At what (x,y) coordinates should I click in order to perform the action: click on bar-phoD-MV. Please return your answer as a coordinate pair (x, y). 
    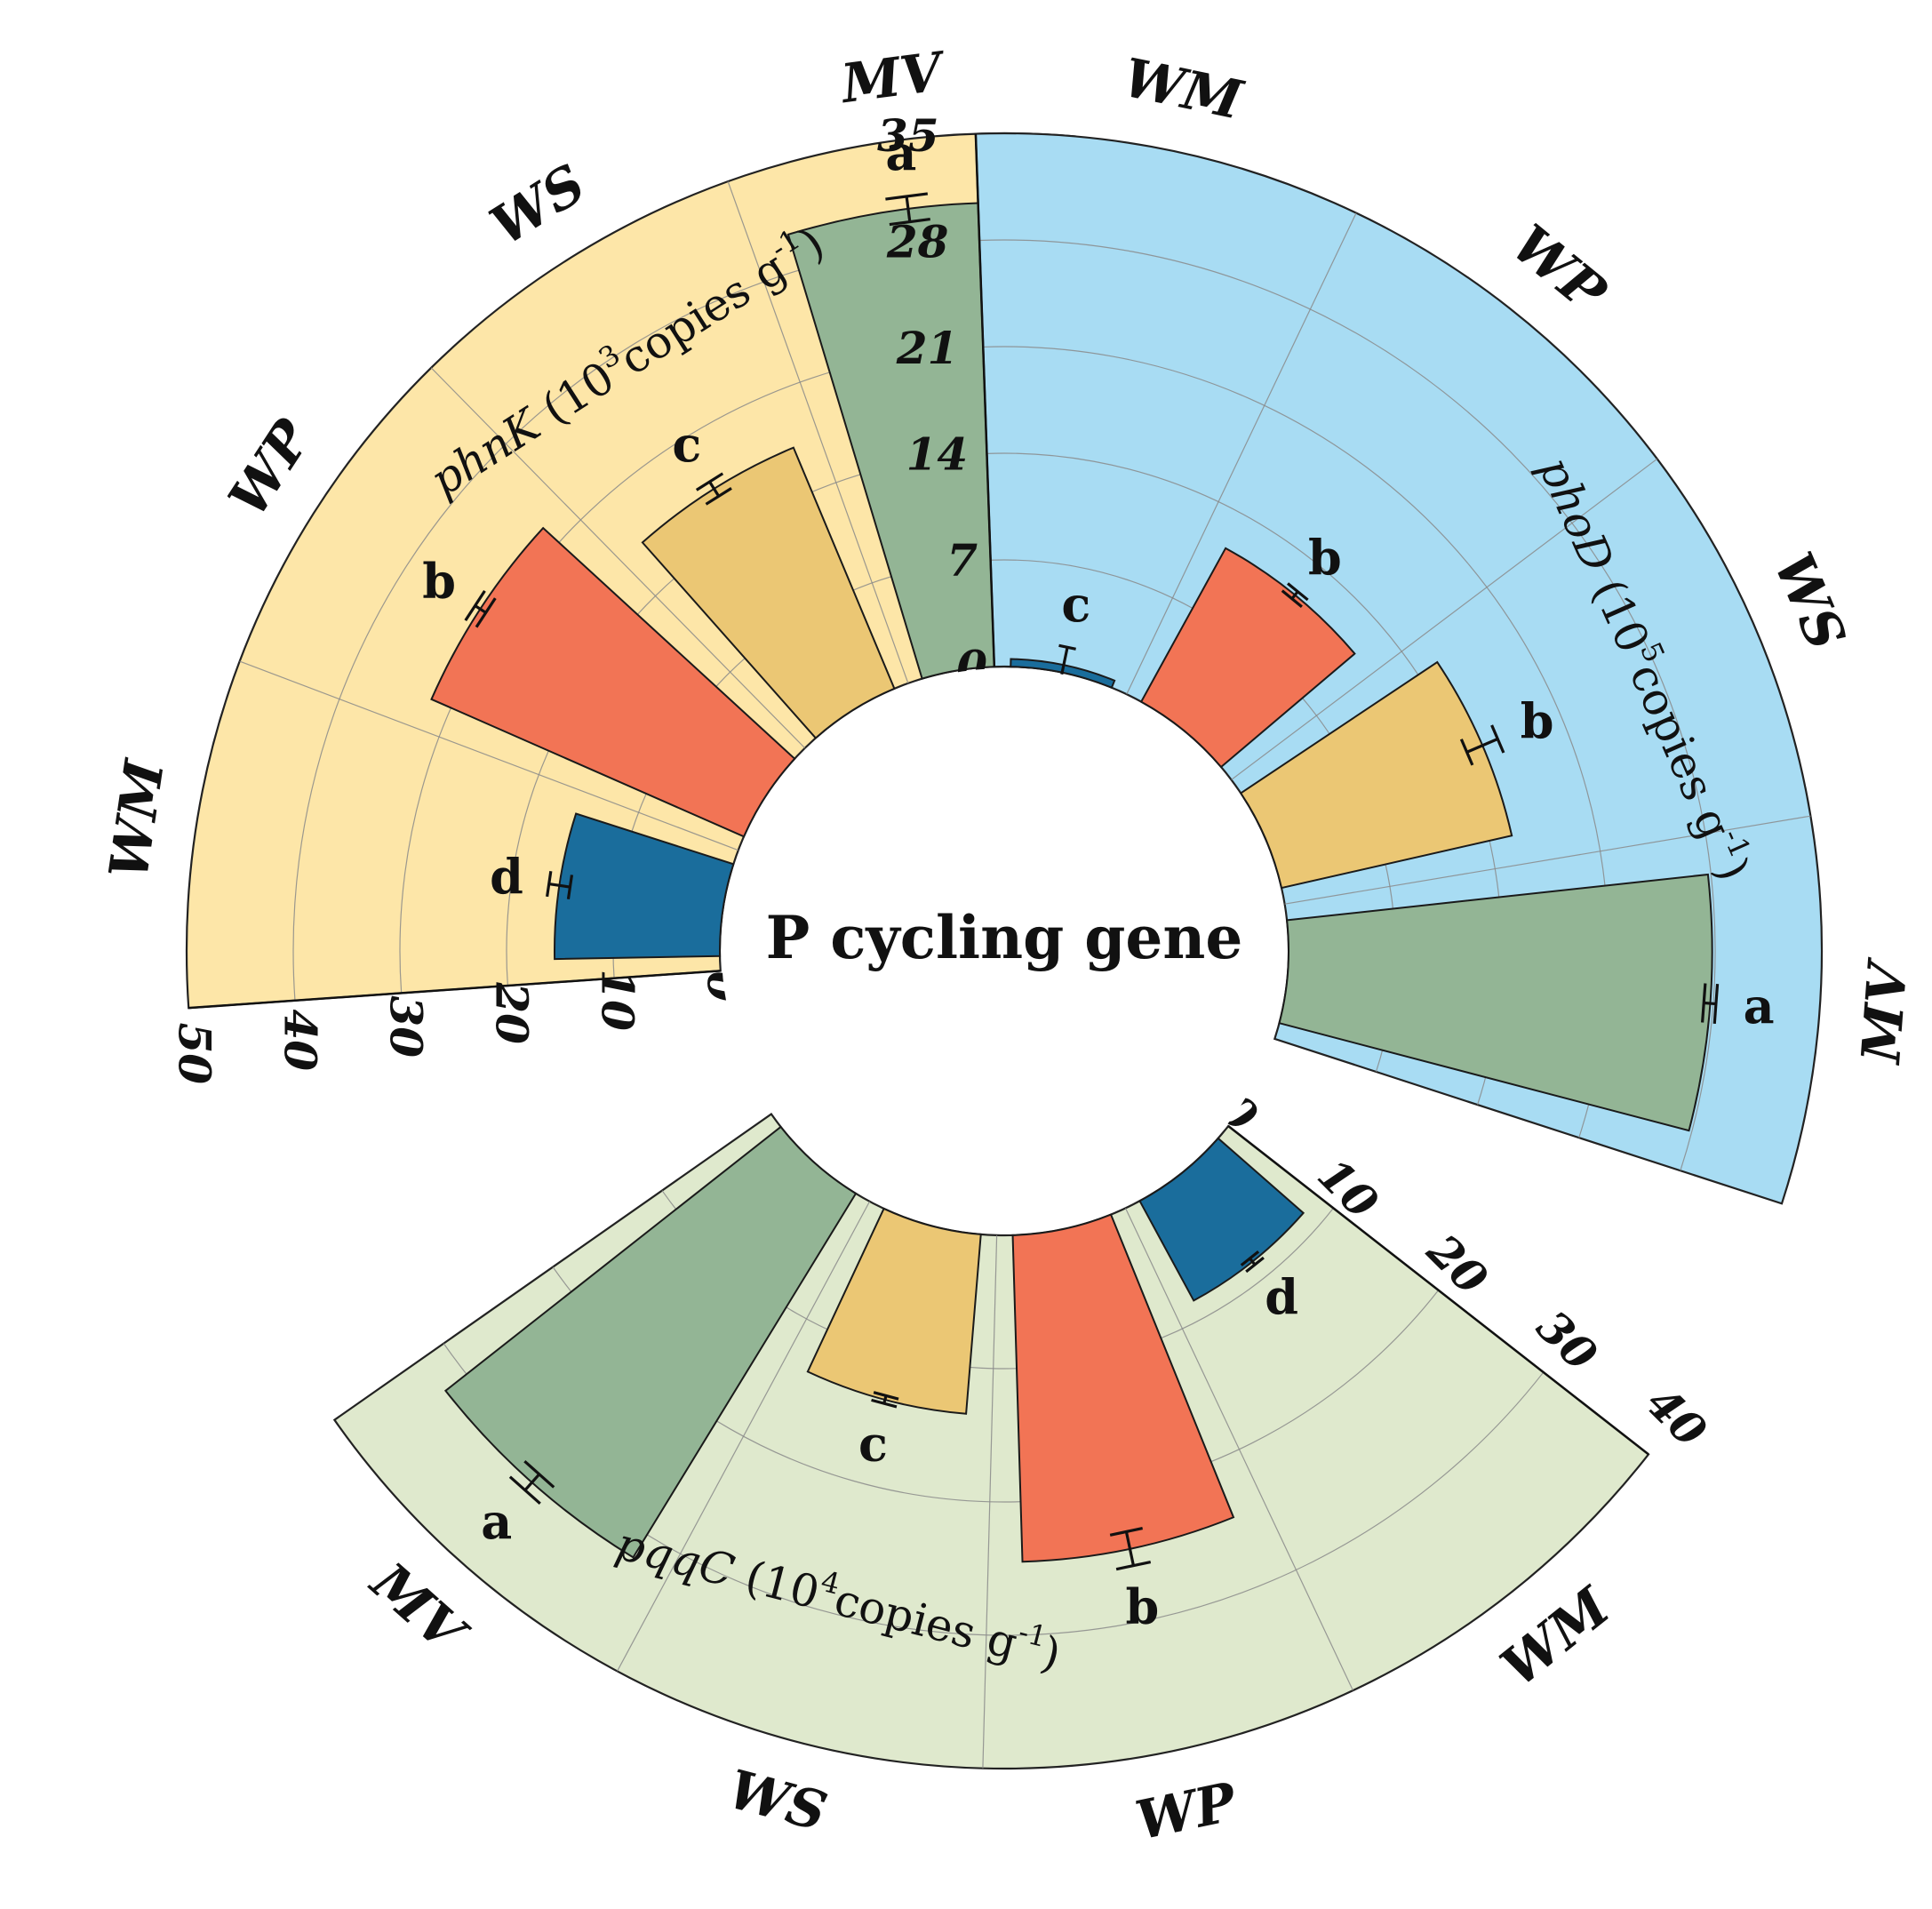
    Looking at the image, I should click on (1495, 1002).